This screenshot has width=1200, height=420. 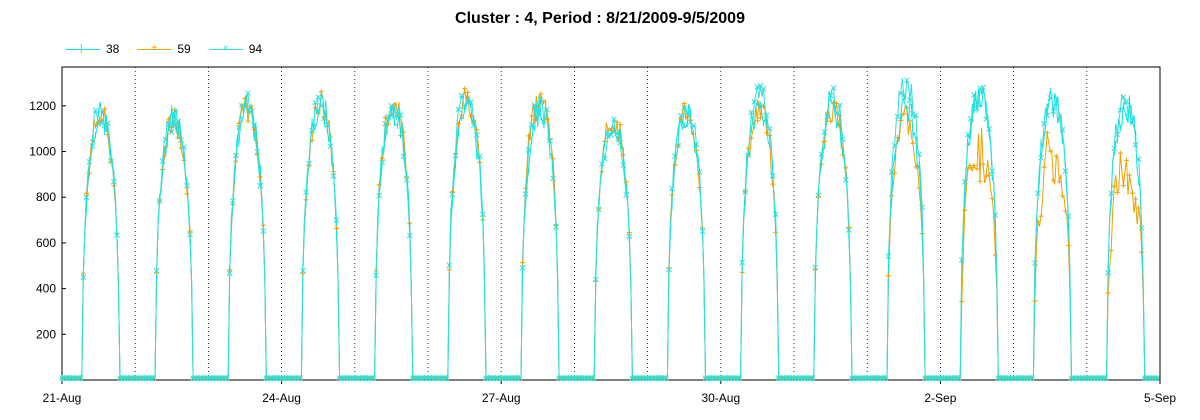 What do you see at coordinates (164, 49) in the screenshot?
I see `legend-item-59: + 59` at bounding box center [164, 49].